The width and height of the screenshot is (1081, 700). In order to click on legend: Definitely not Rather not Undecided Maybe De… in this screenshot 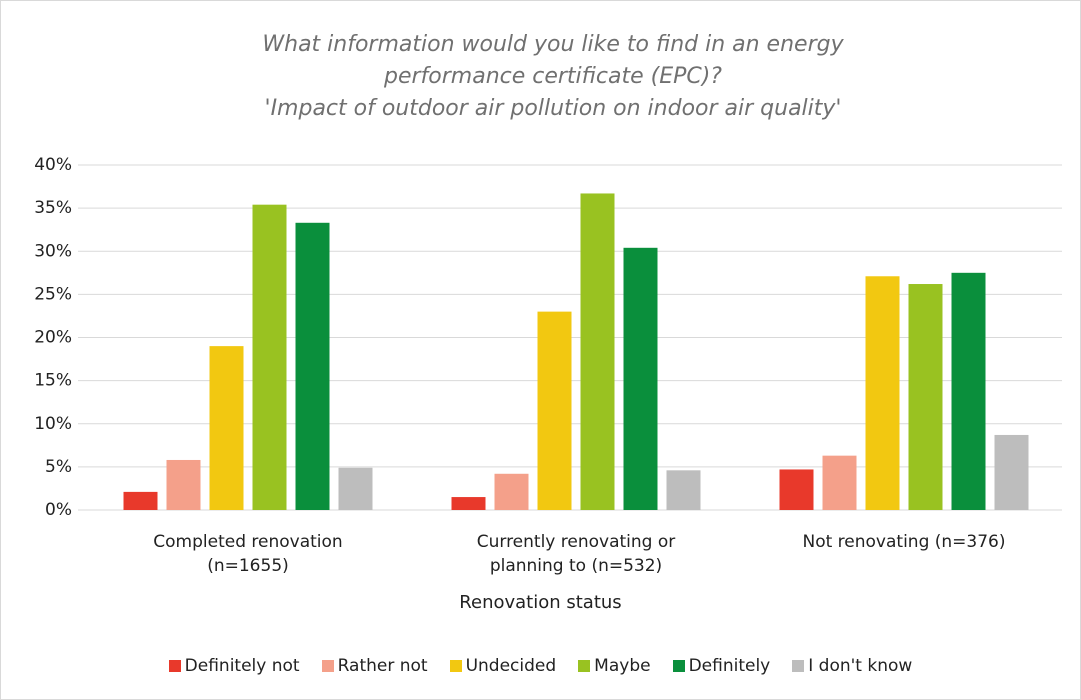, I will do `click(540, 666)`.